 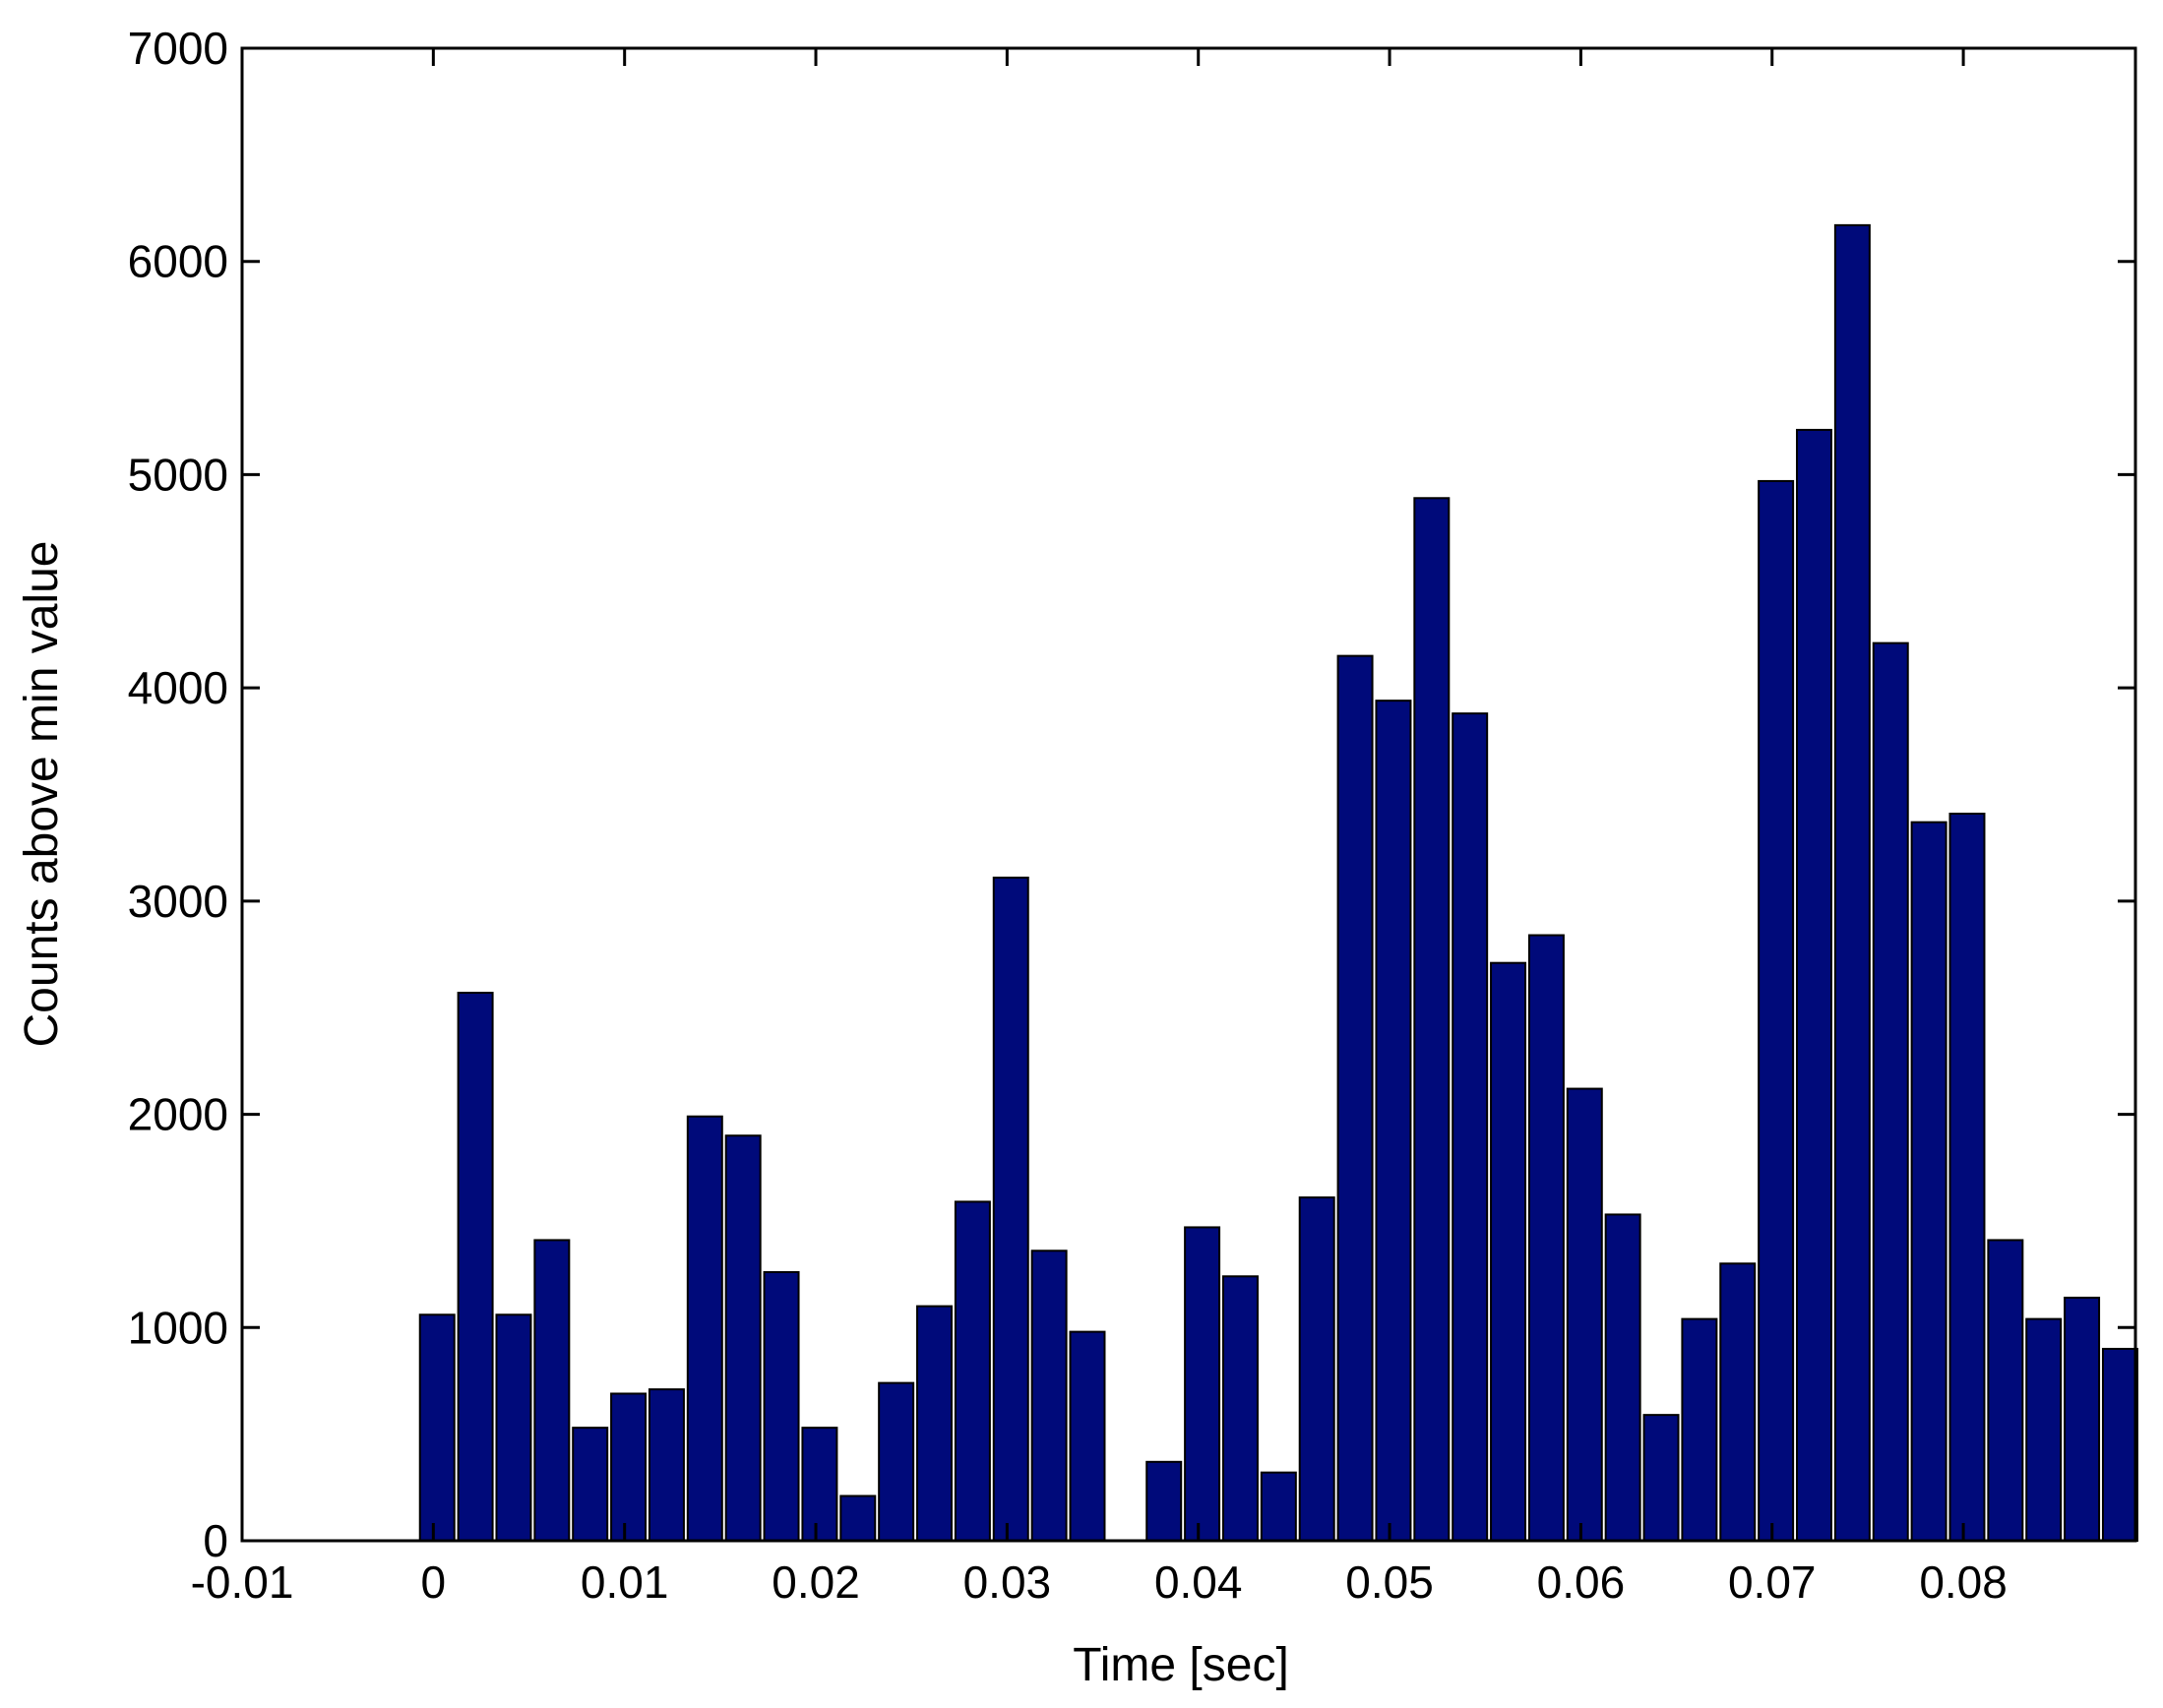 What do you see at coordinates (1181, 1665) in the screenshot?
I see `x-axis-title: Time [sec]` at bounding box center [1181, 1665].